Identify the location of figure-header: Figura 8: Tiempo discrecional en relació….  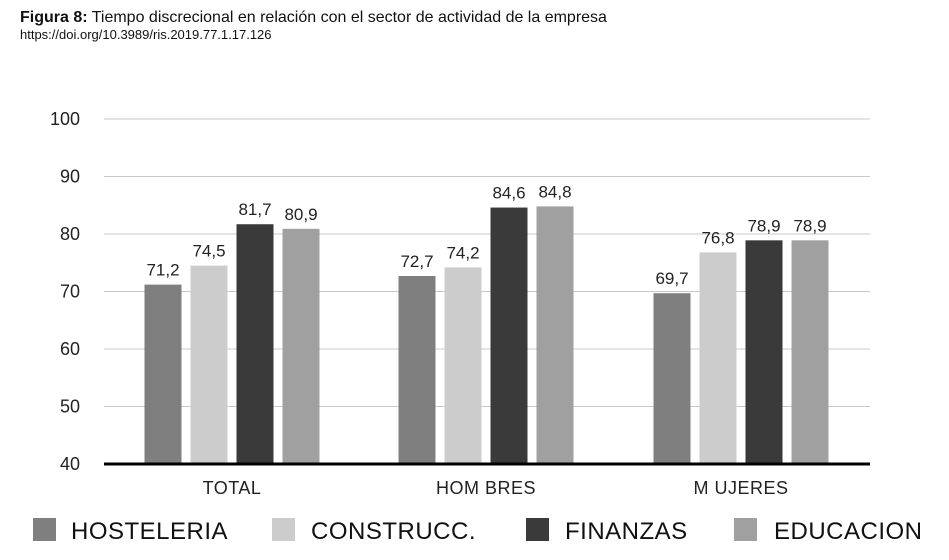
(313, 25).